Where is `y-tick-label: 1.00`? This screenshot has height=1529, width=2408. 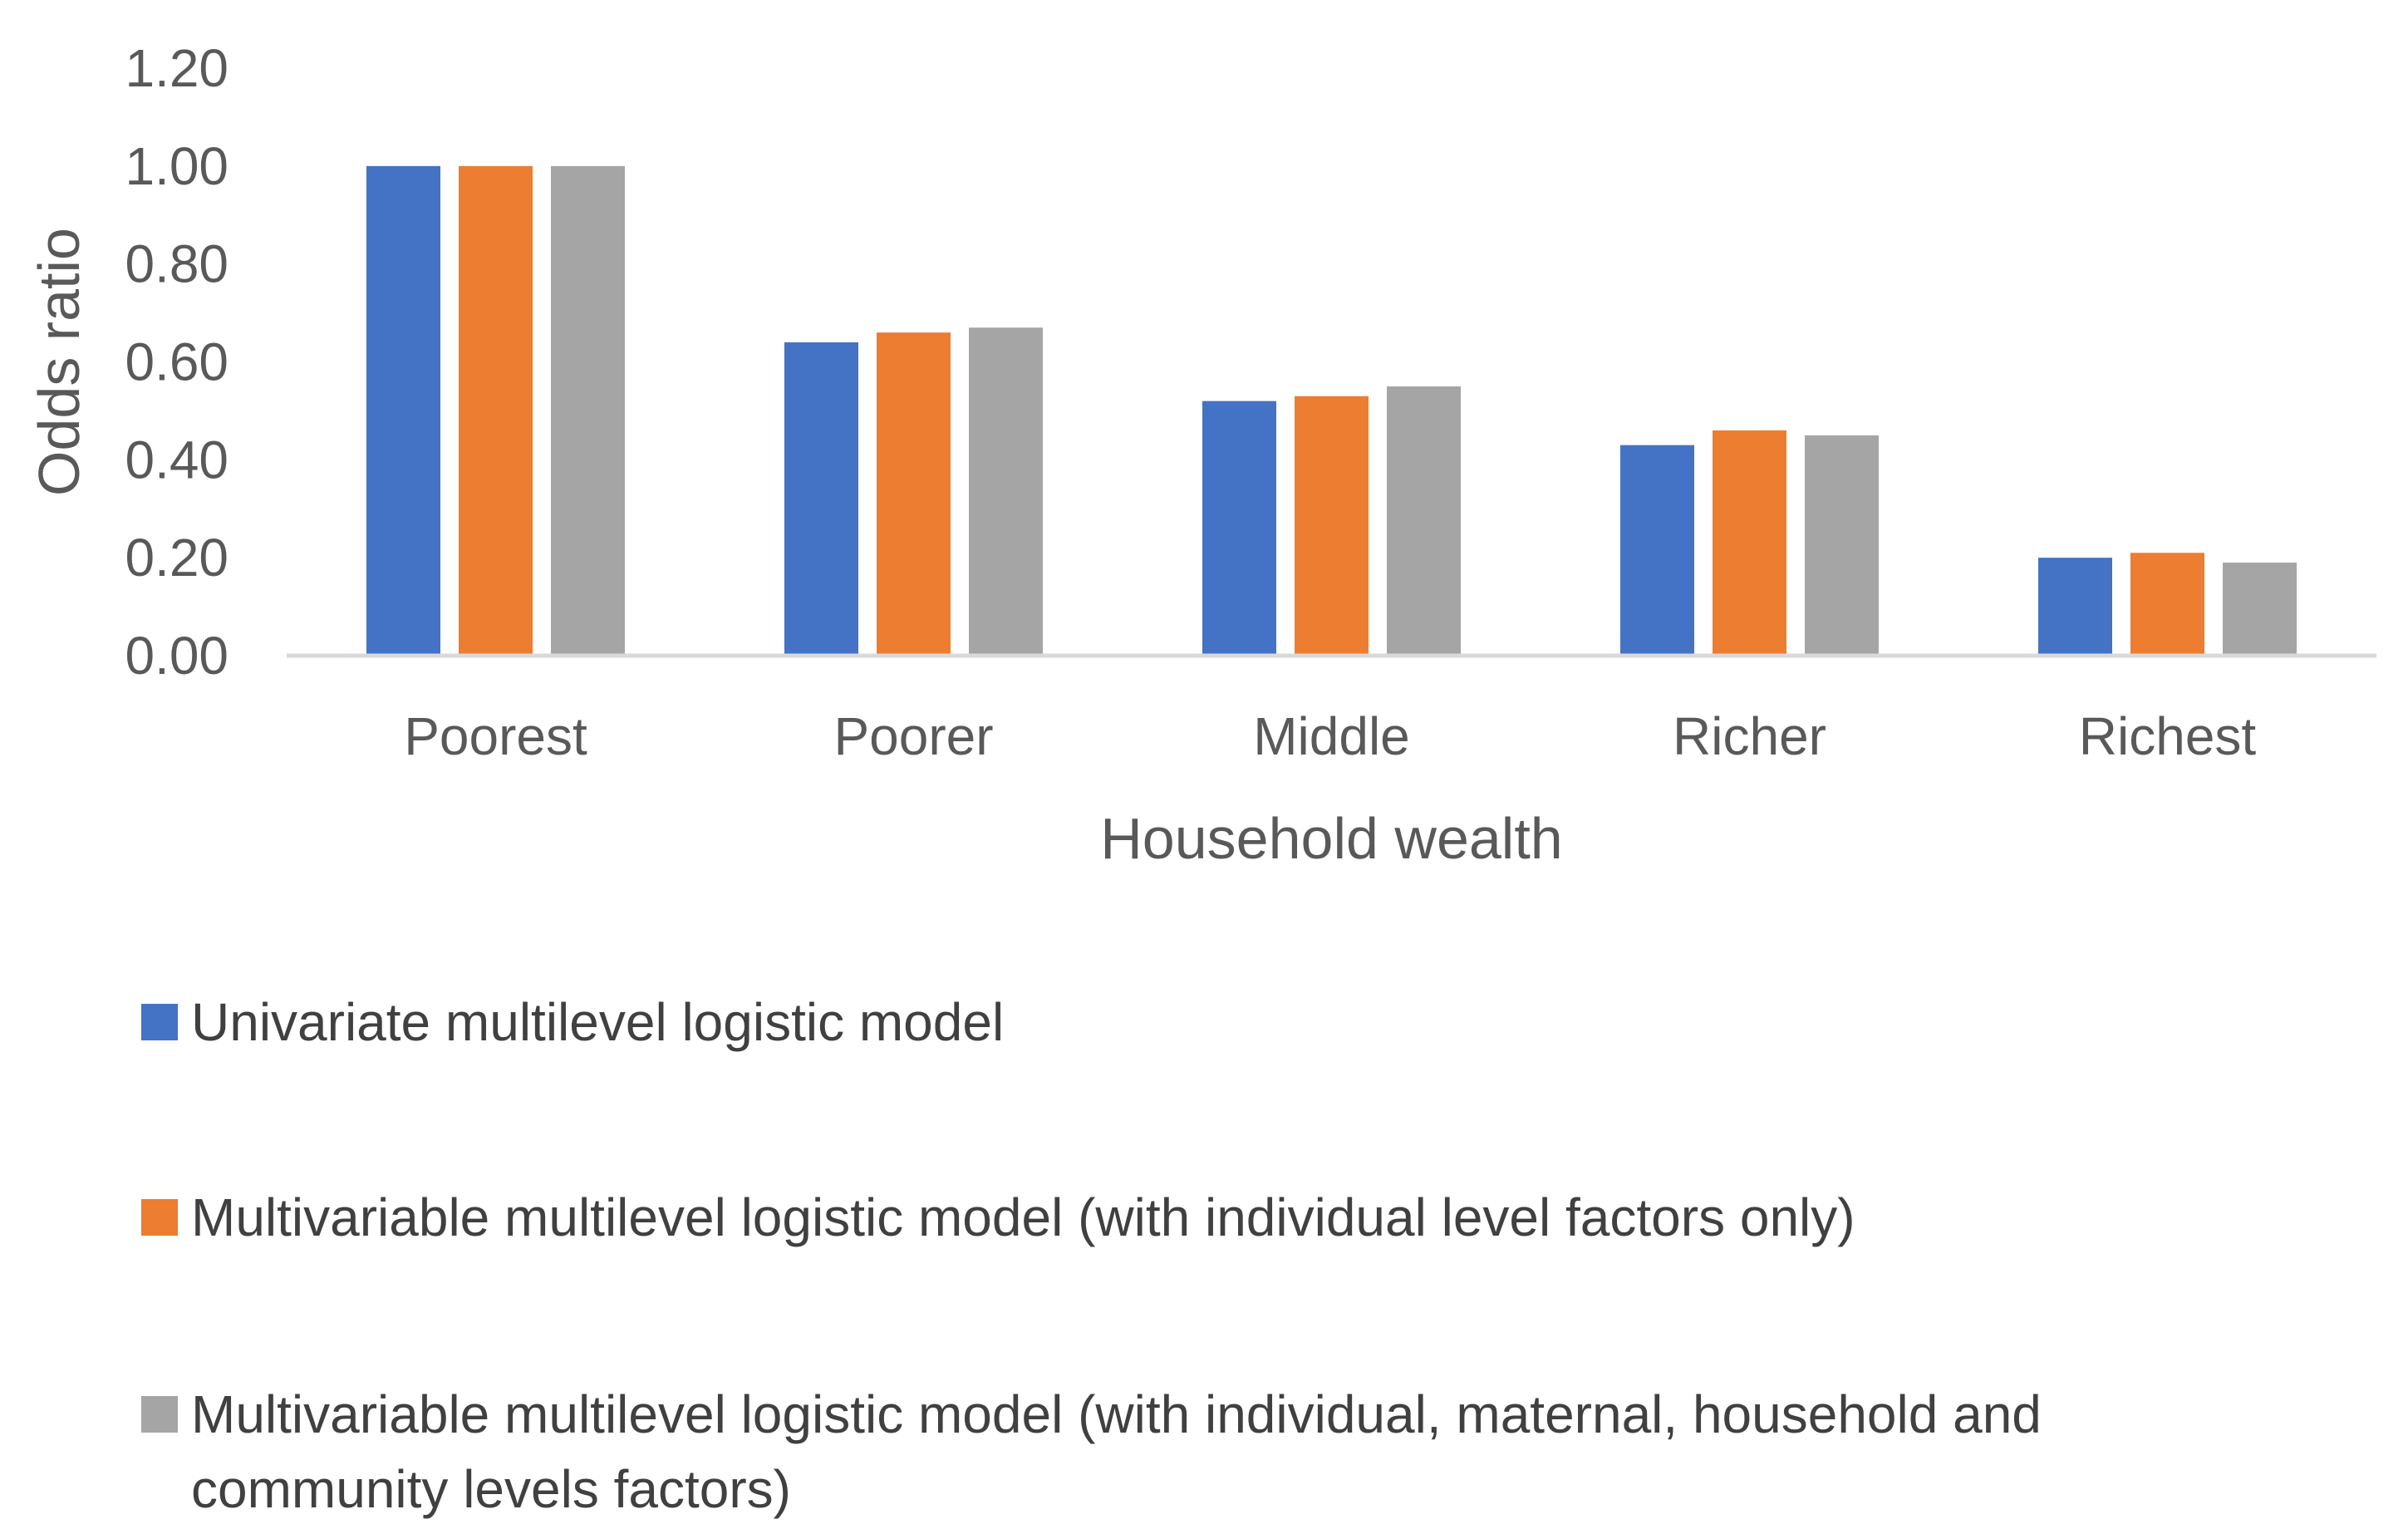 y-tick-label: 1.00 is located at coordinates (177, 166).